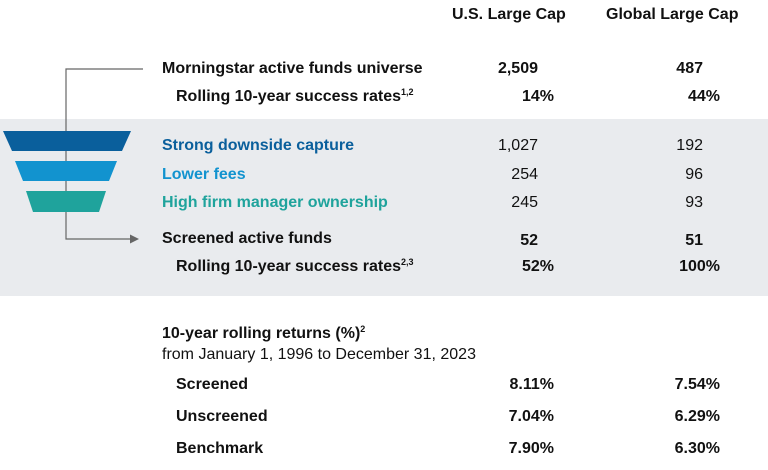 The width and height of the screenshot is (768, 470). Describe the element at coordinates (509, 14) in the screenshot. I see `column-header-us: U.S. Large Cap` at that location.